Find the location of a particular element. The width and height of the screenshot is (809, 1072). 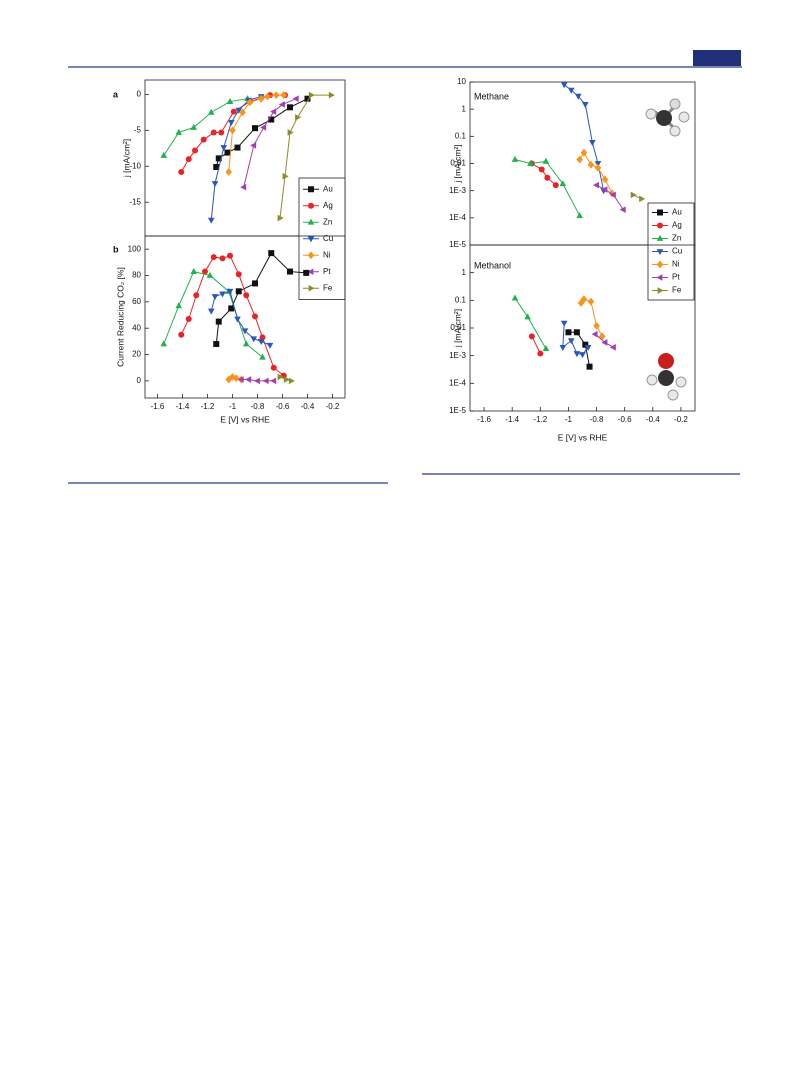

y-tick-label: 1E-3 is located at coordinates (457, 190).